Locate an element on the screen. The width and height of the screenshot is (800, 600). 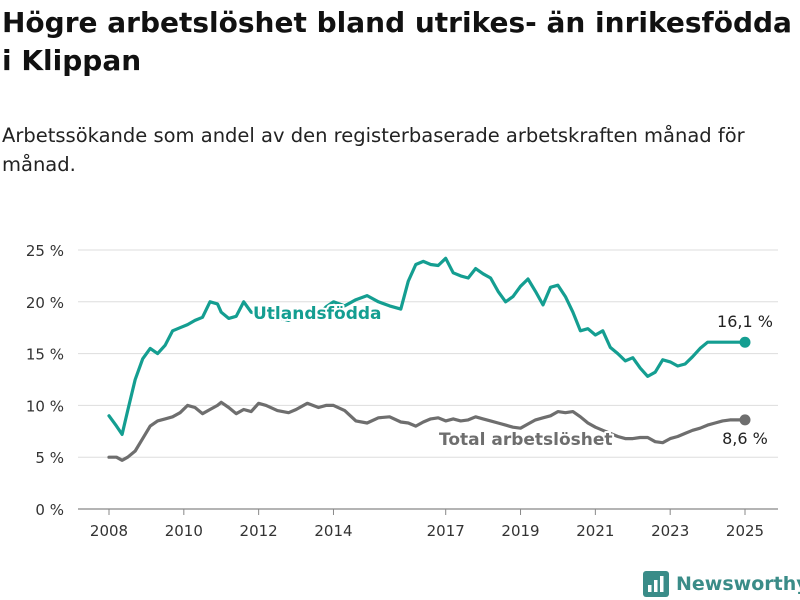
y-tick-label: 15 % is located at coordinates (45, 355).